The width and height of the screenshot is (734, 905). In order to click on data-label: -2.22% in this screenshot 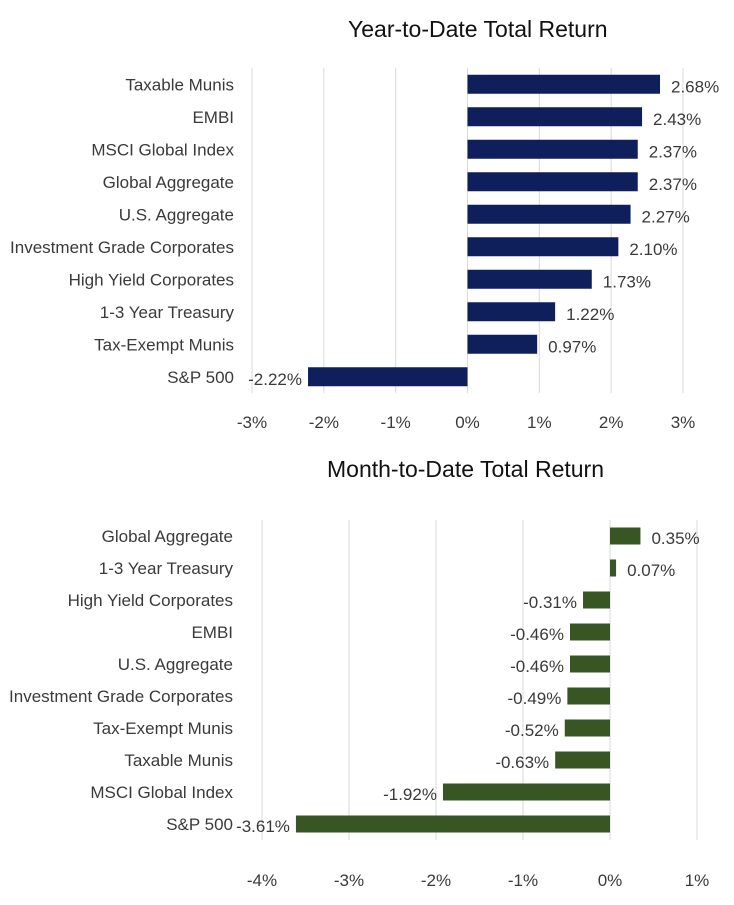, I will do `click(275, 379)`.